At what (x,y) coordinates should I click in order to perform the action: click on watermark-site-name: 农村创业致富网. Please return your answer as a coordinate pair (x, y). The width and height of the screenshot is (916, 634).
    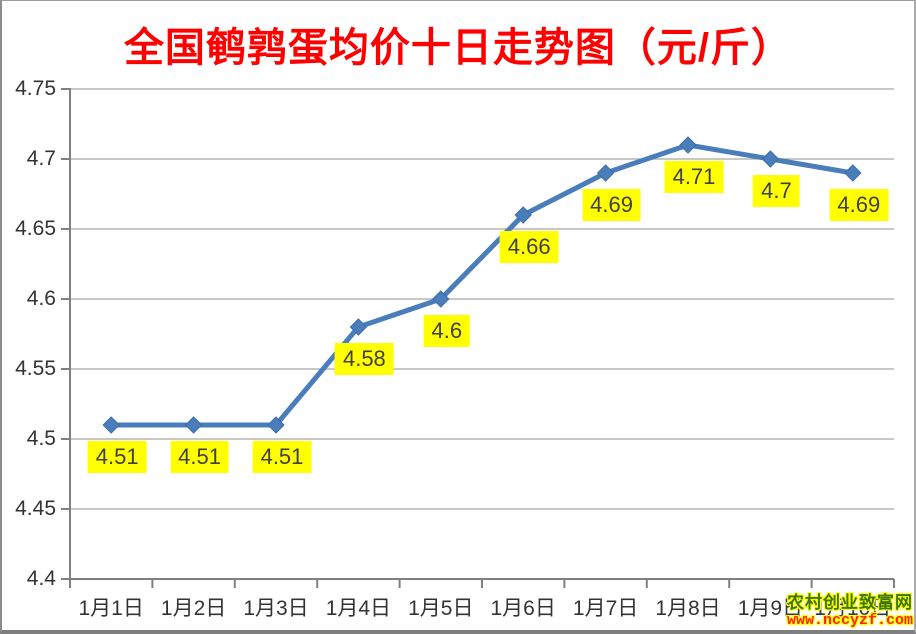
    Looking at the image, I should click on (850, 602).